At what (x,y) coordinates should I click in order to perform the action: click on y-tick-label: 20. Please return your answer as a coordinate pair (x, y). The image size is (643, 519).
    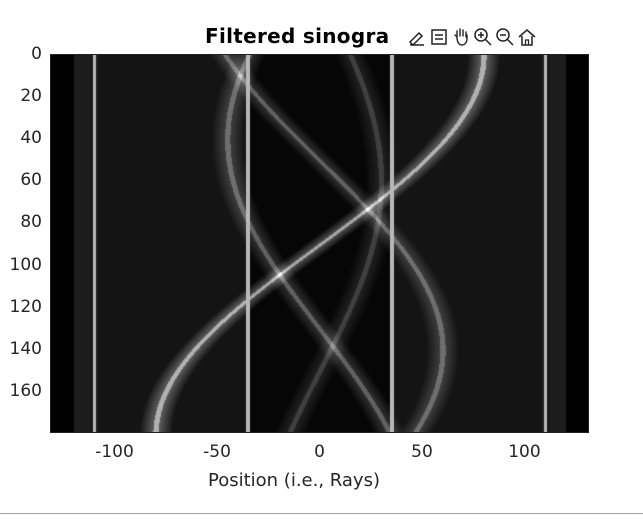
    Looking at the image, I should click on (31, 96).